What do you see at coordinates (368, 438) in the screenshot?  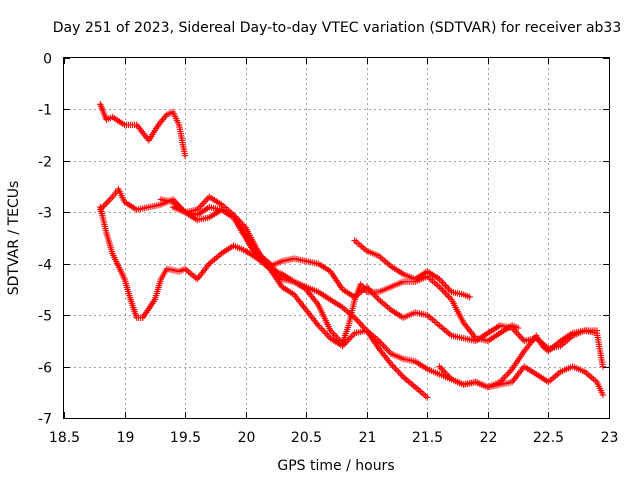 I see `x-tick-label: 21` at bounding box center [368, 438].